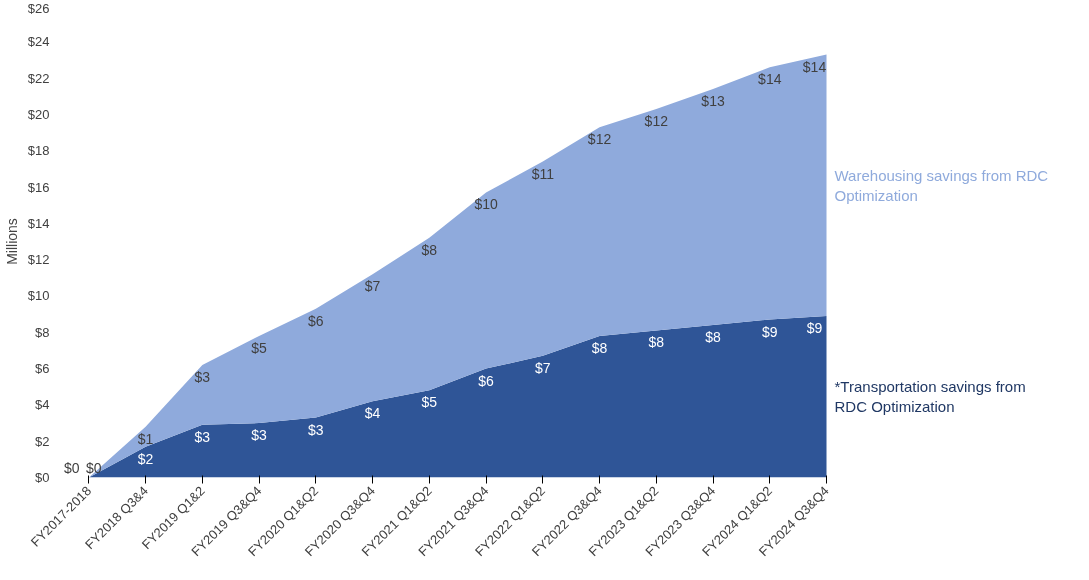 This screenshot has width=1089, height=580. What do you see at coordinates (38, 78) in the screenshot?
I see `y-tick-label: $22` at bounding box center [38, 78].